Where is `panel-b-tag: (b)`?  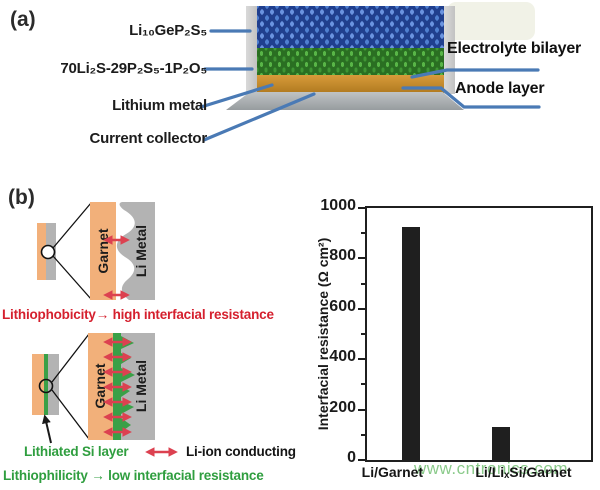 panel-b-tag: (b) is located at coordinates (21, 197).